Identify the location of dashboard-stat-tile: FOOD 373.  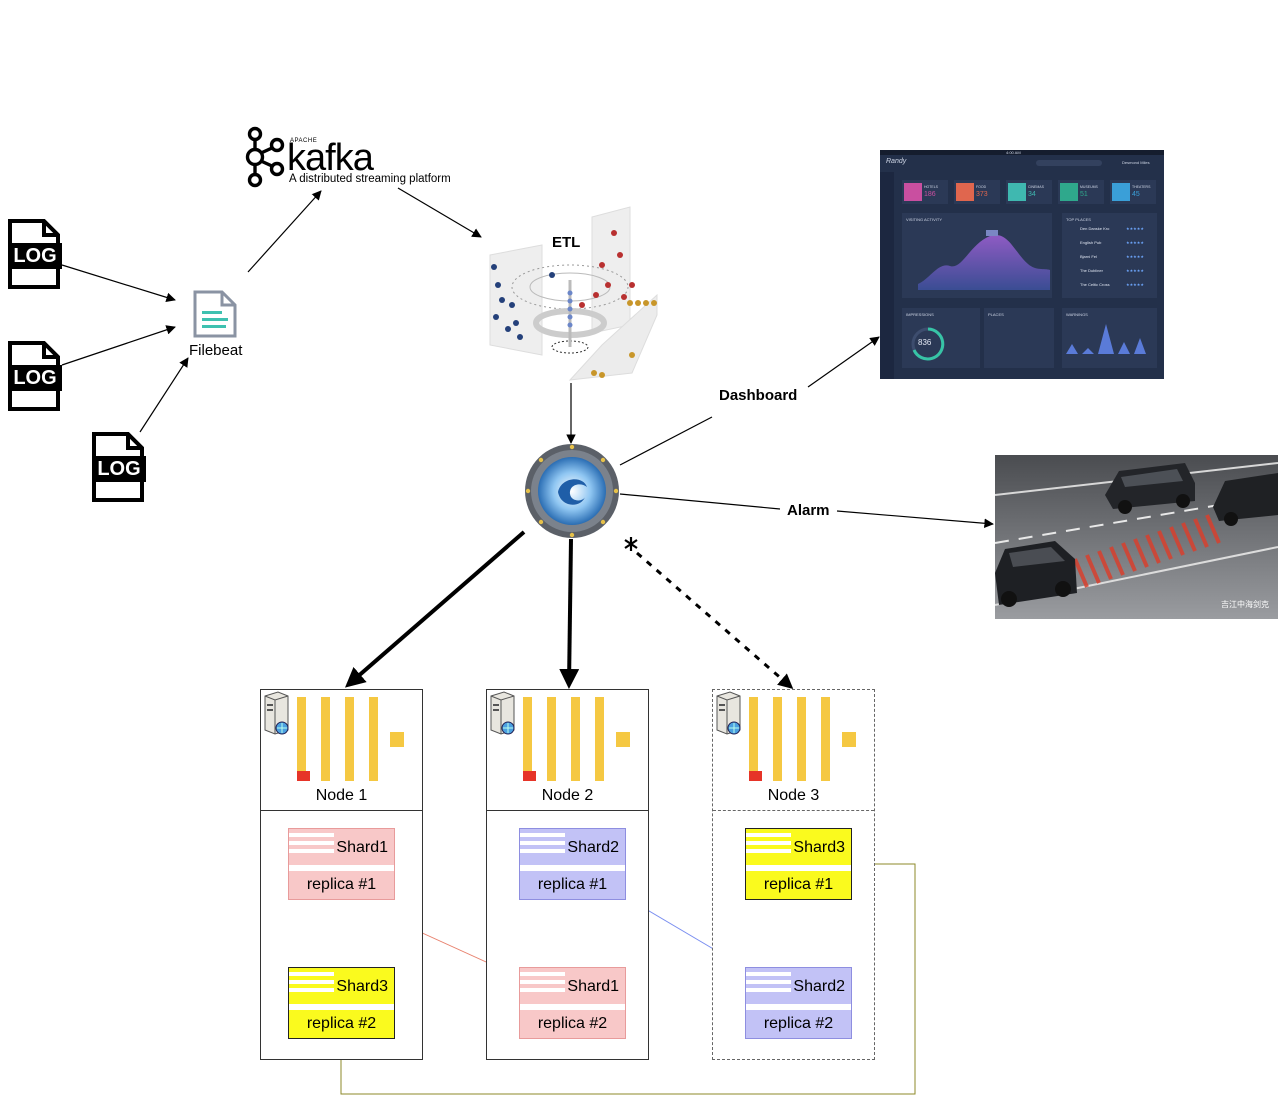
(977, 192).